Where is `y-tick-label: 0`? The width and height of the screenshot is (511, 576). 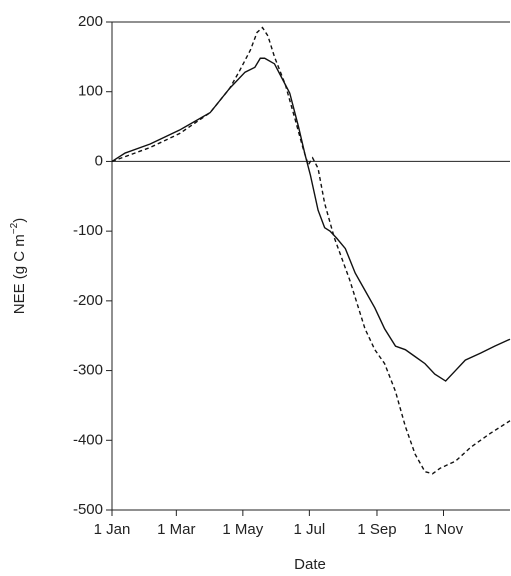
y-tick-label: 0 is located at coordinates (99, 160).